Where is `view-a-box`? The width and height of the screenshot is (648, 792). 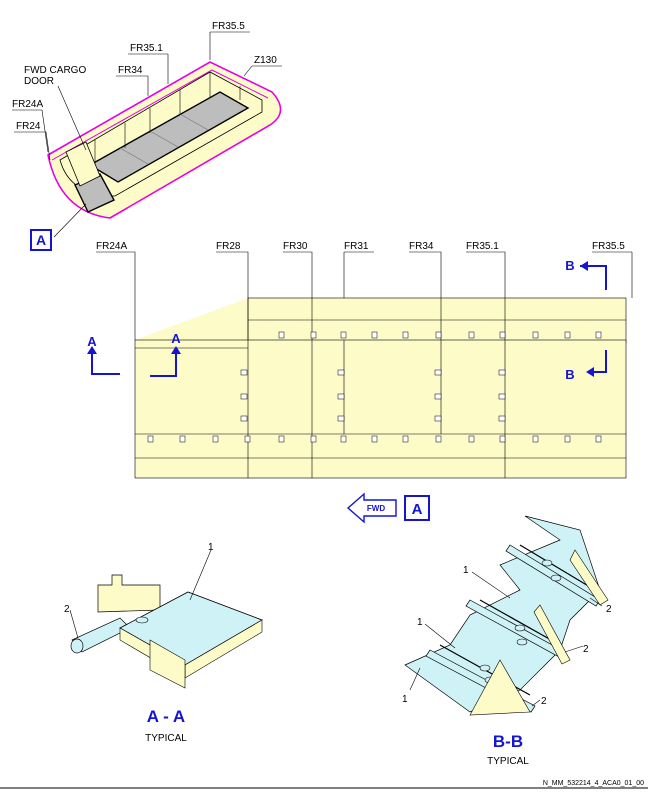
view-a-box is located at coordinates (417, 508).